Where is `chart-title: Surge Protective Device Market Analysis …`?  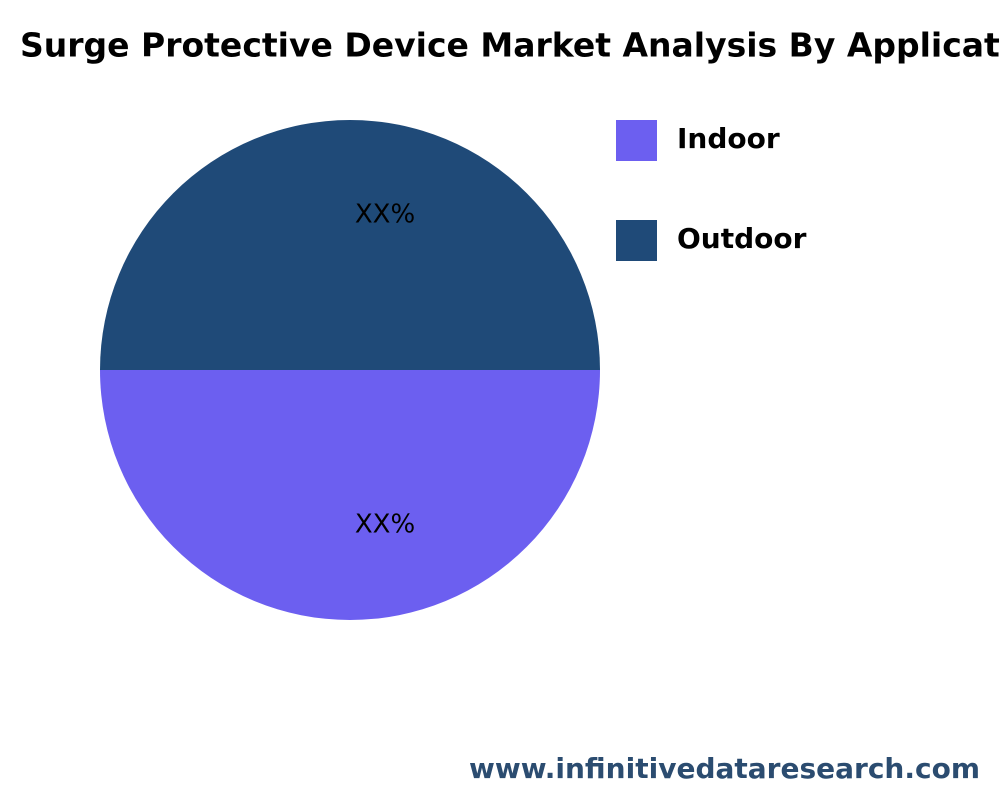
chart-title: Surge Protective Device Market Analysis … is located at coordinates (510, 45).